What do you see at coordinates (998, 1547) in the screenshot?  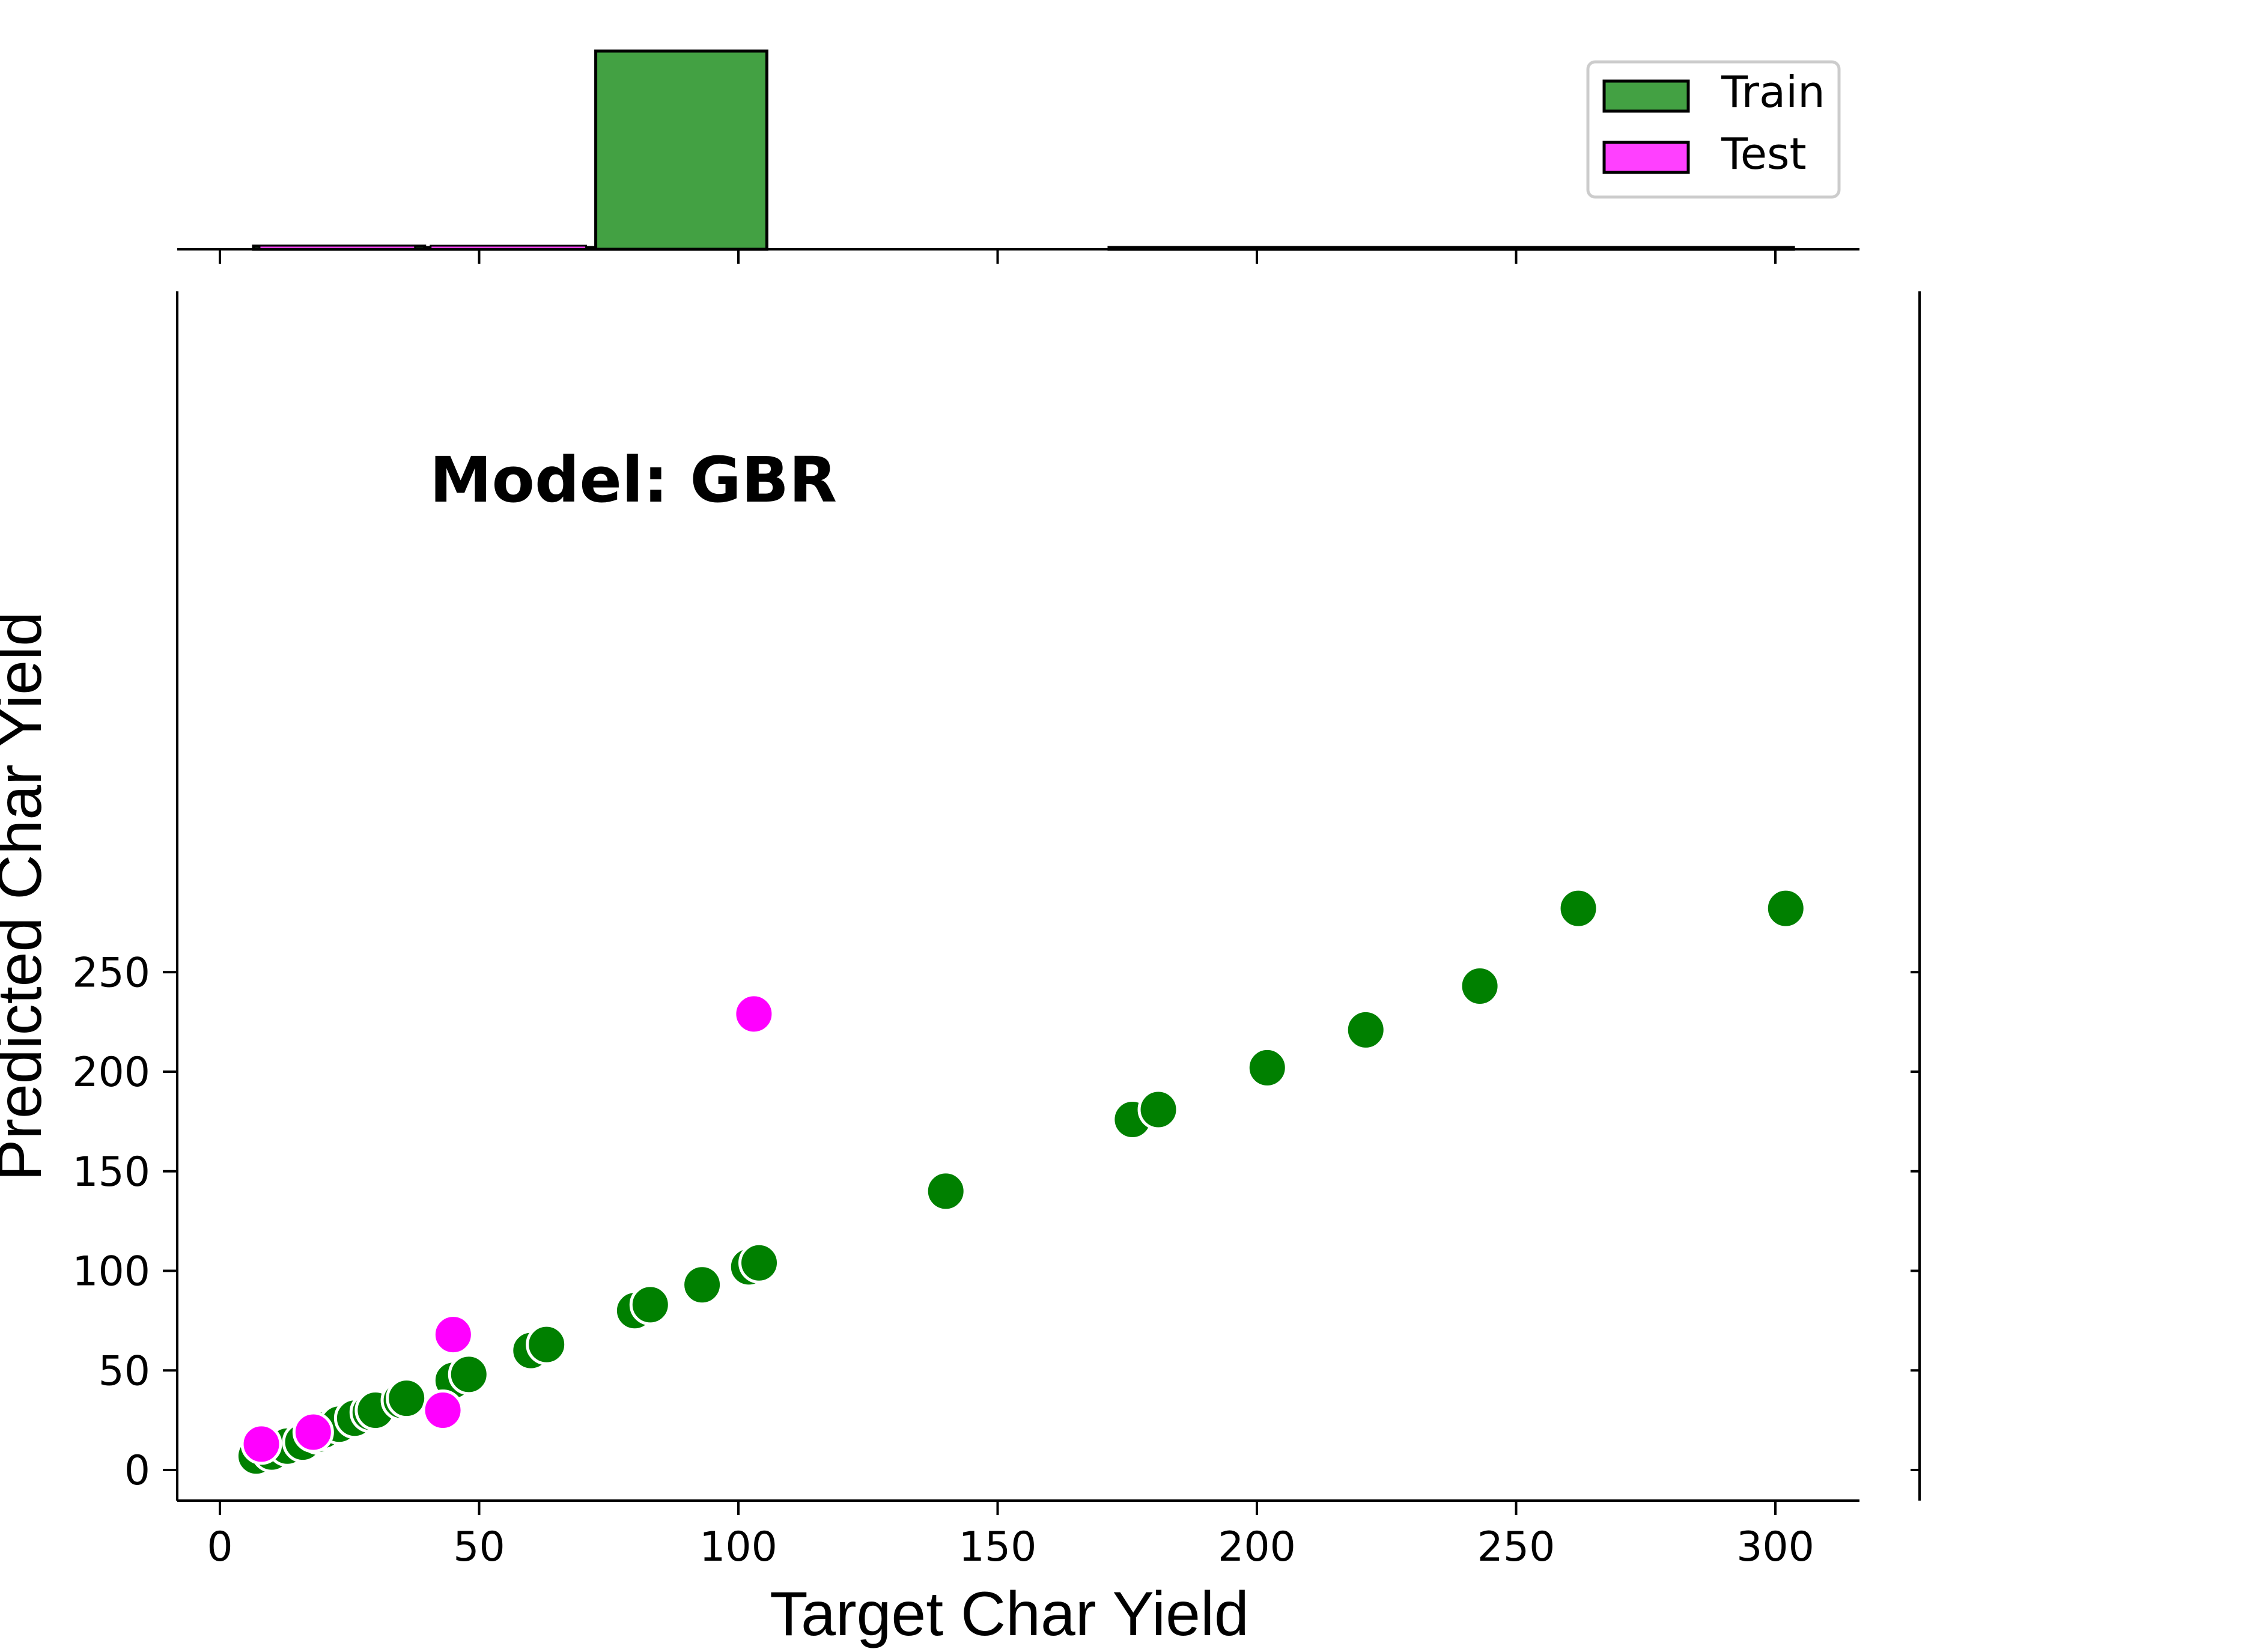 I see `x-tick-label: 150` at bounding box center [998, 1547].